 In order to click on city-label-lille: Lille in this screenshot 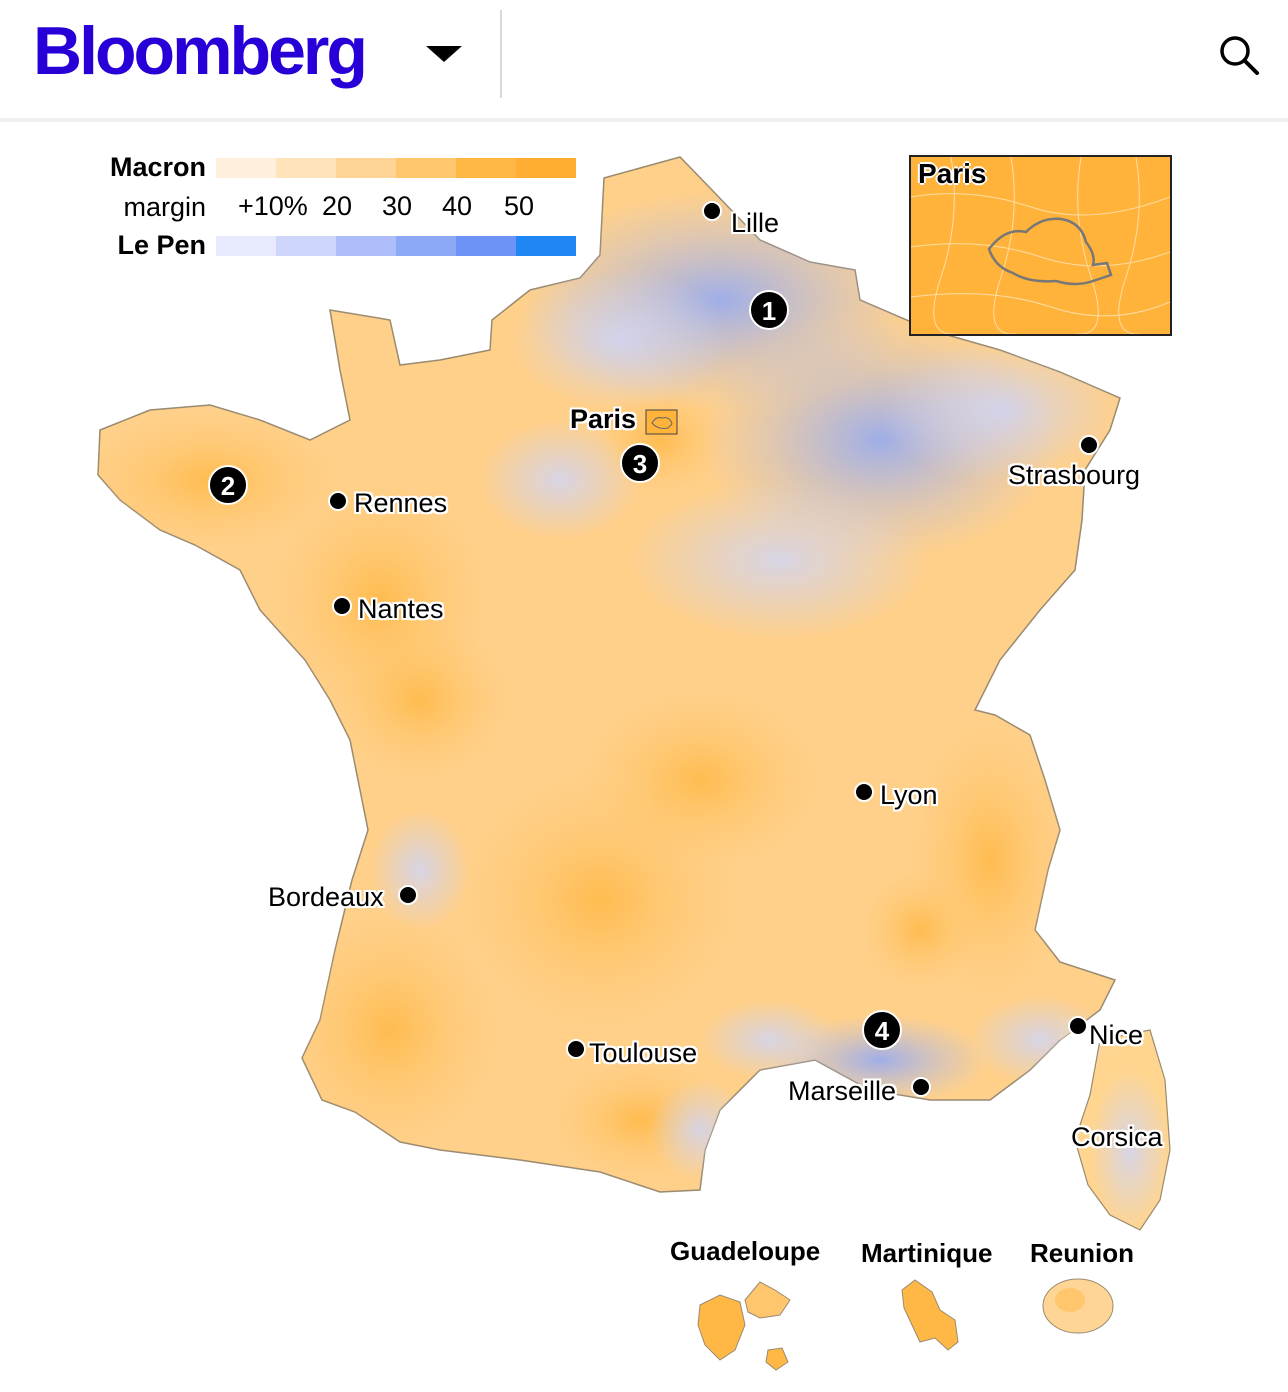, I will do `click(755, 223)`.